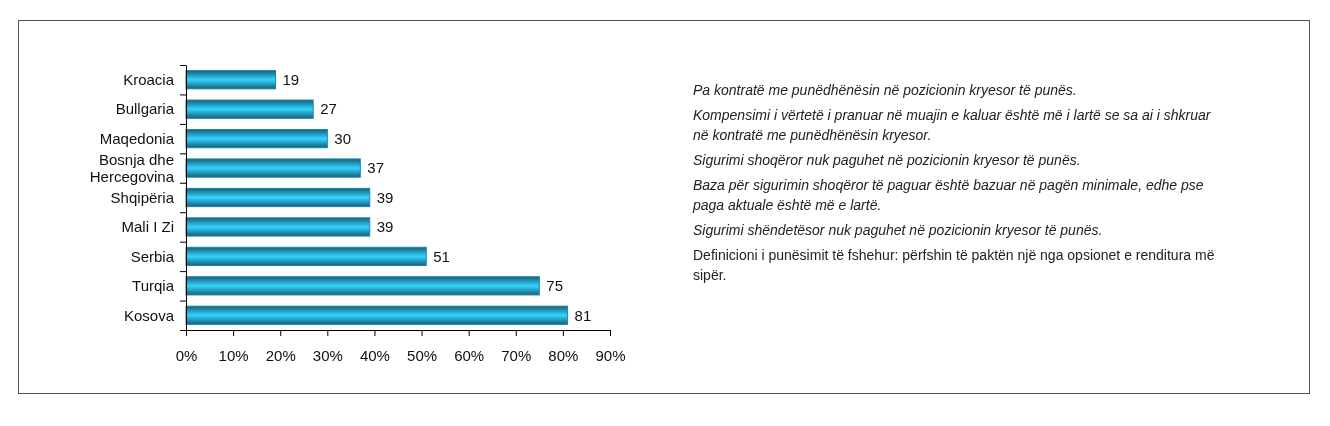 This screenshot has height=426, width=1330. Describe the element at coordinates (280, 355) in the screenshot. I see `x-tick-label: 20%` at that location.